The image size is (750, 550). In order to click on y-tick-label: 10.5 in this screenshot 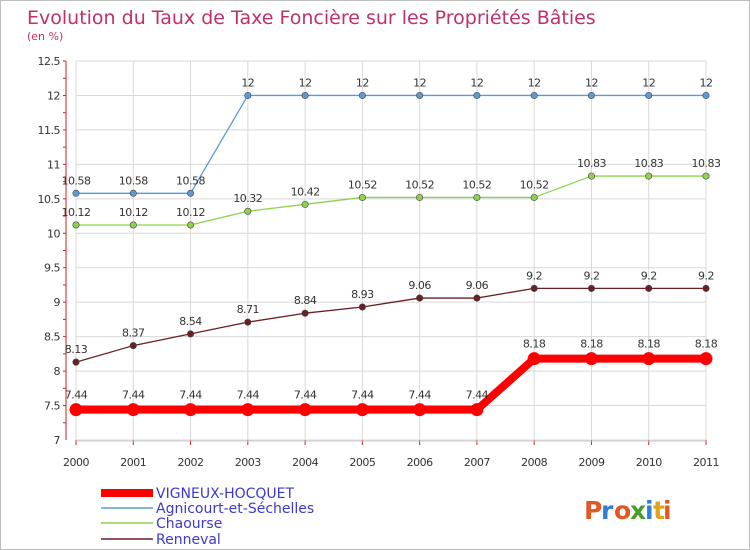, I will do `click(49, 199)`.